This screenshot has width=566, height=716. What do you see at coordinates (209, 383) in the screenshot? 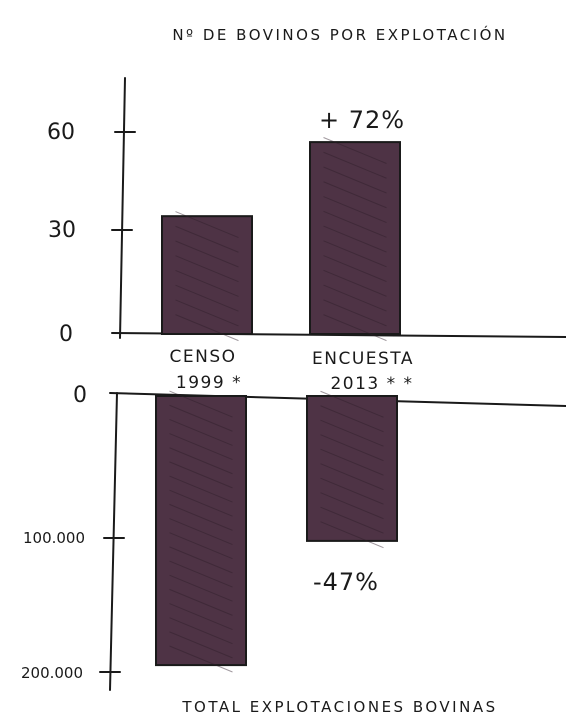
I see `category-label-censo-year: 1999 *` at bounding box center [209, 383].